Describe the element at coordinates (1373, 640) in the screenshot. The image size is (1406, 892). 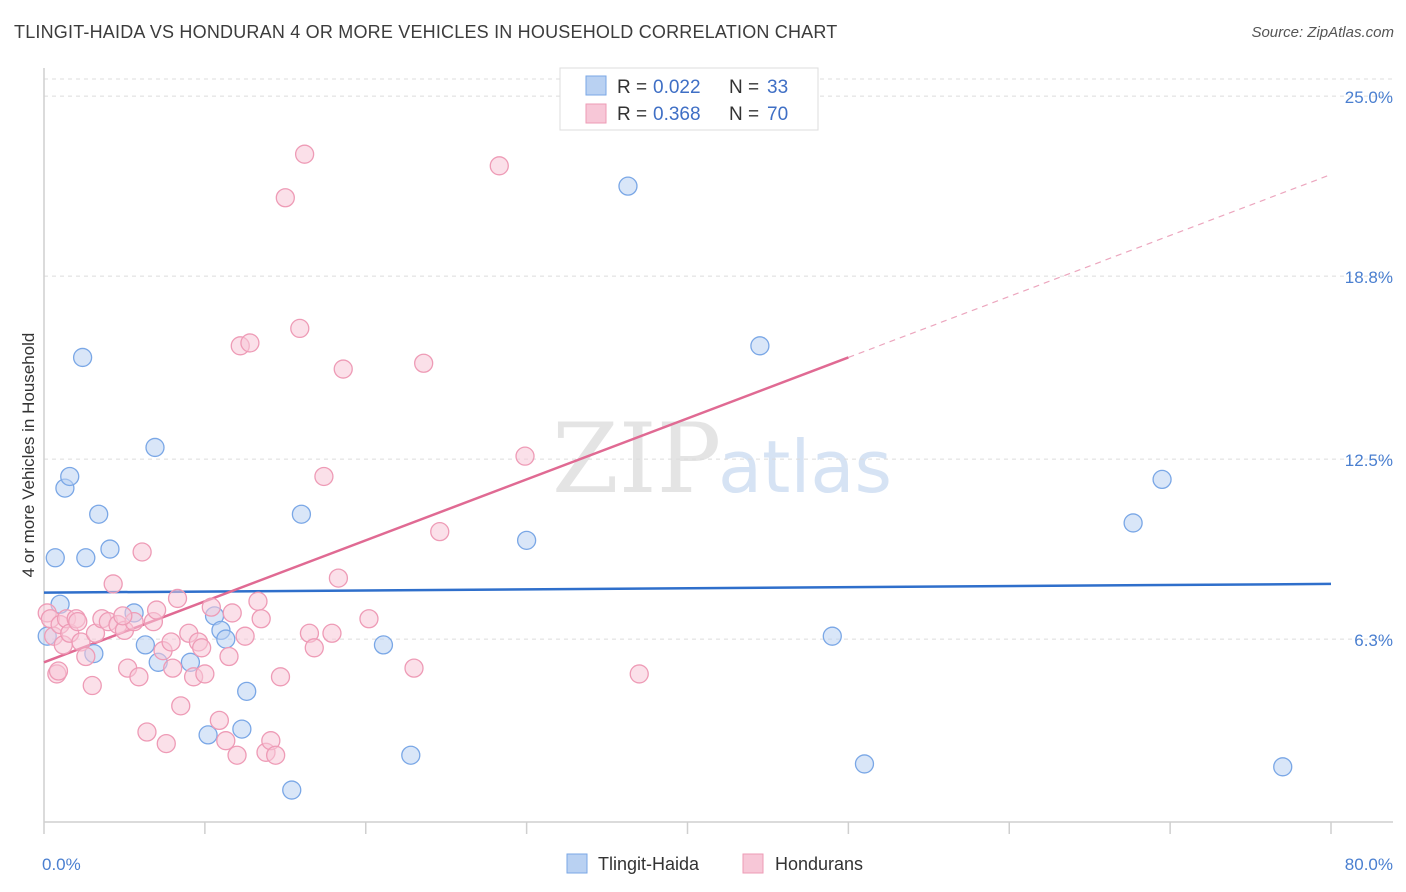
I see `y-tick-label: 6.3%` at that location.